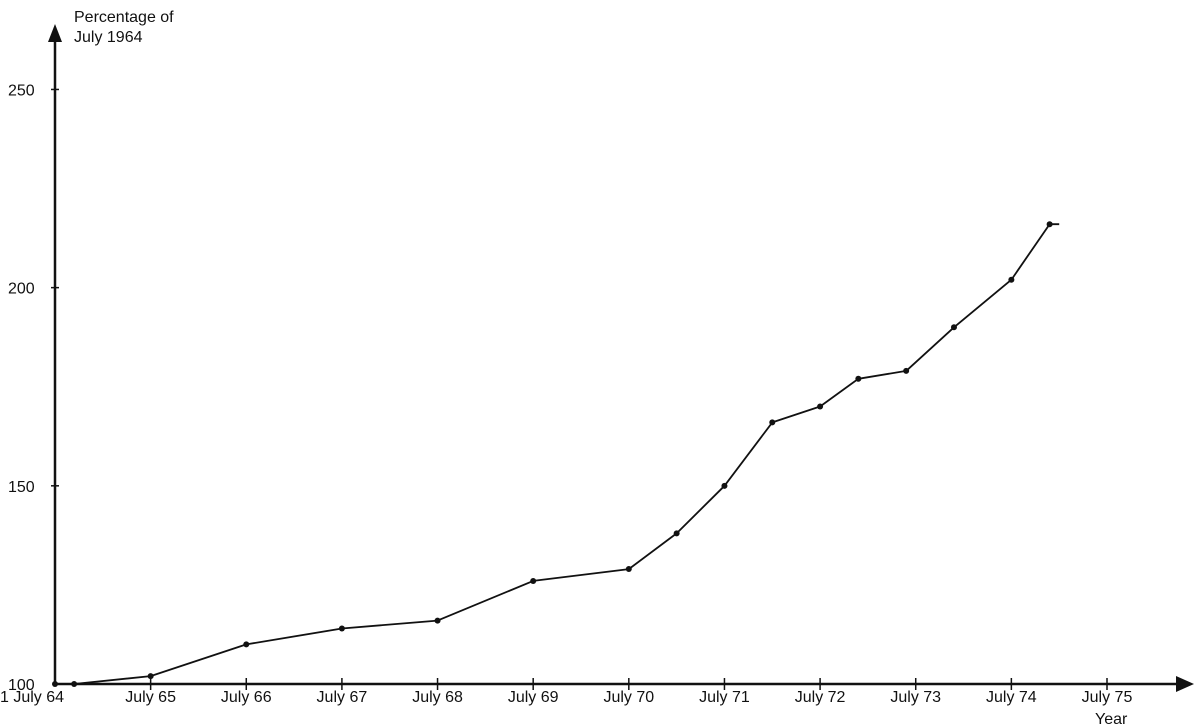  What do you see at coordinates (246, 697) in the screenshot?
I see `x-tick-label: July 66` at bounding box center [246, 697].